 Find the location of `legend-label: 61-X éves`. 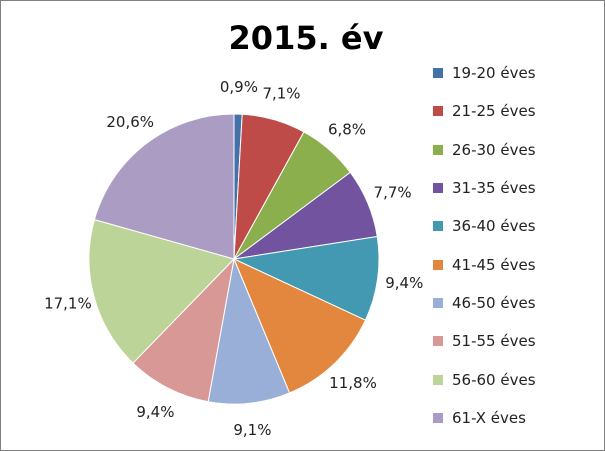

legend-label: 61-X éves is located at coordinates (489, 417).